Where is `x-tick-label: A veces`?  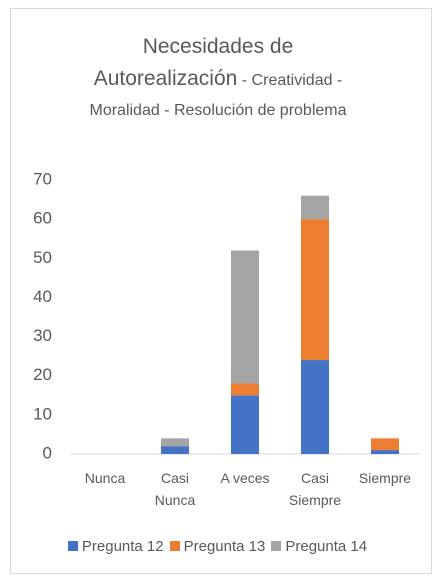 x-tick-label: A veces is located at coordinates (245, 478).